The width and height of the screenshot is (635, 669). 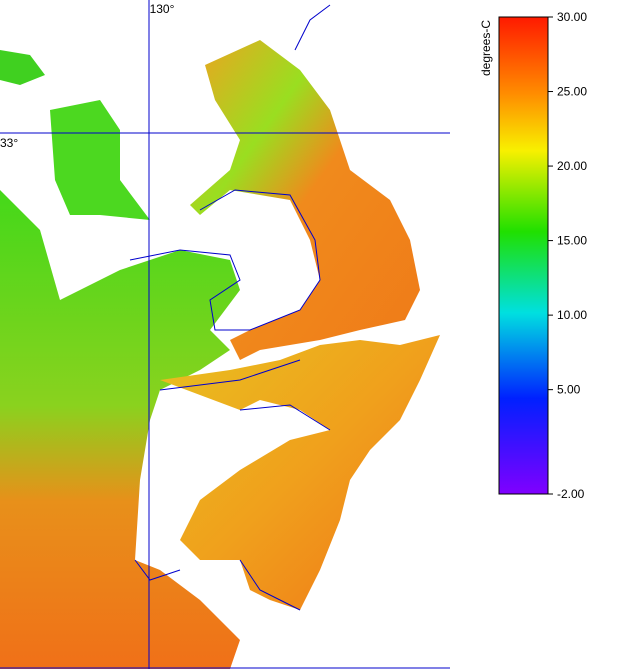 I want to click on colorbar-label: degrees-C, so click(x=486, y=48).